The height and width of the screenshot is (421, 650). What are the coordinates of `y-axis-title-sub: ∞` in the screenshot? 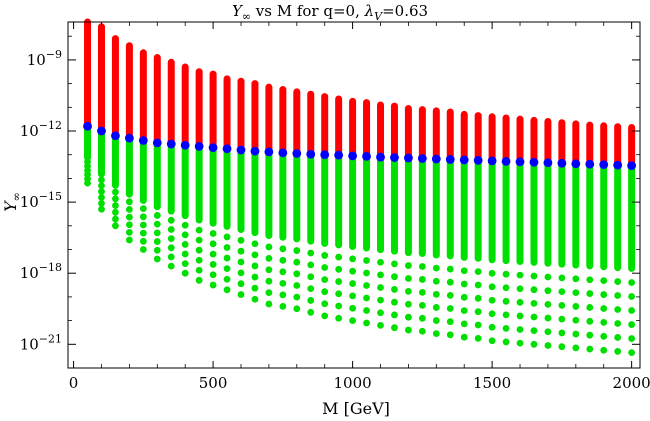 It's located at (16, 196).